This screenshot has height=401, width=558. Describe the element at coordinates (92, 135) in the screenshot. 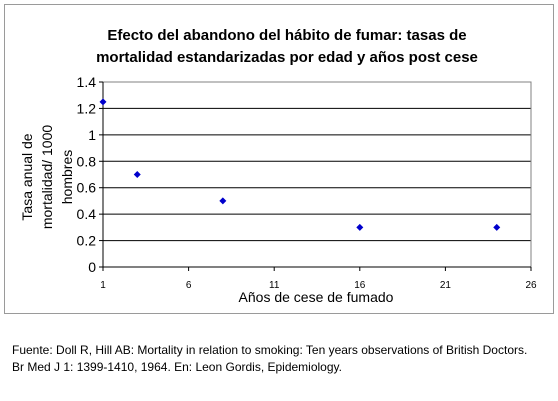

I see `y-tick-label: 1` at that location.